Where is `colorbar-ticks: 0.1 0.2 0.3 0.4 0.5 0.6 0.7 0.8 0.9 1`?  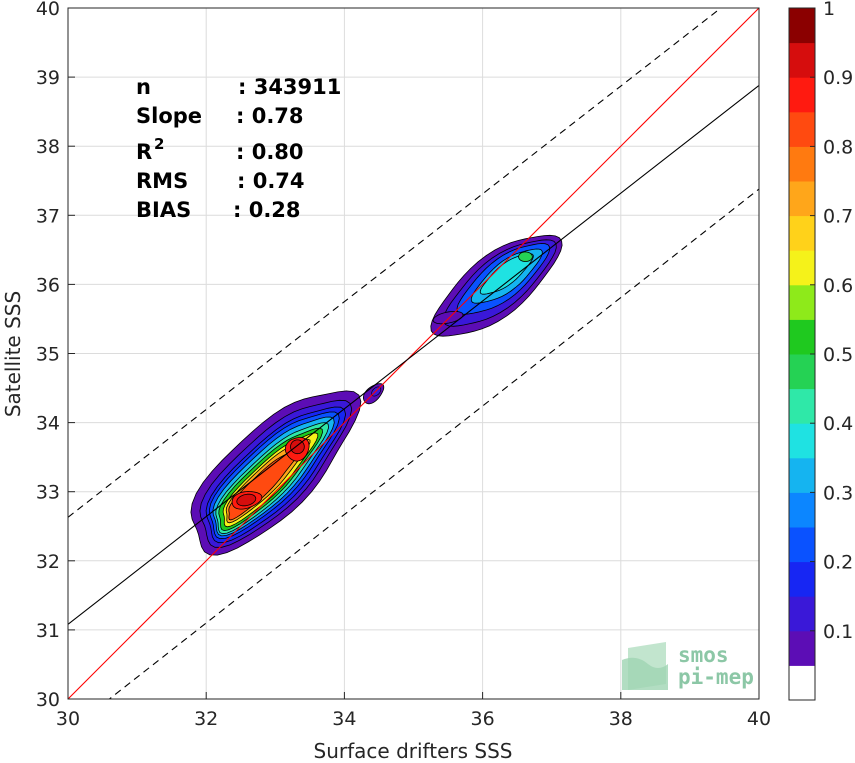
colorbar-ticks: 0.1 0.2 0.3 0.4 0.5 0.6 0.7 0.8 0.9 1 is located at coordinates (831, 321).